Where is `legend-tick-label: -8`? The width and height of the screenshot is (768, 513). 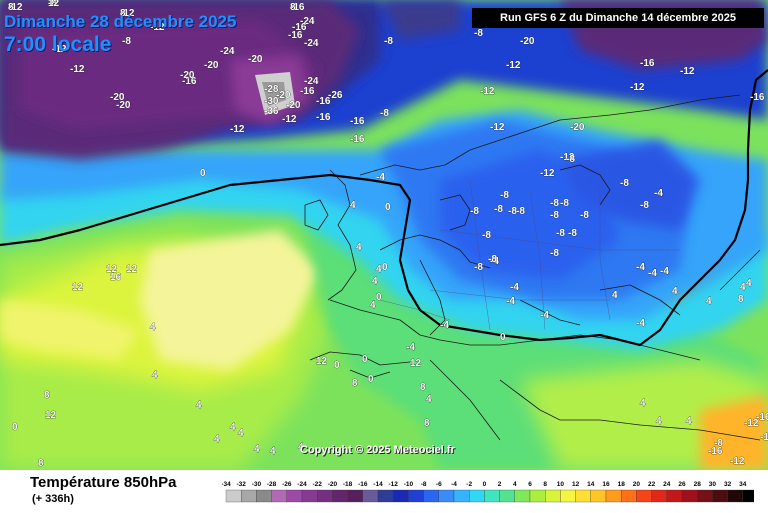
legend-tick-label: -8 is located at coordinates (424, 484).